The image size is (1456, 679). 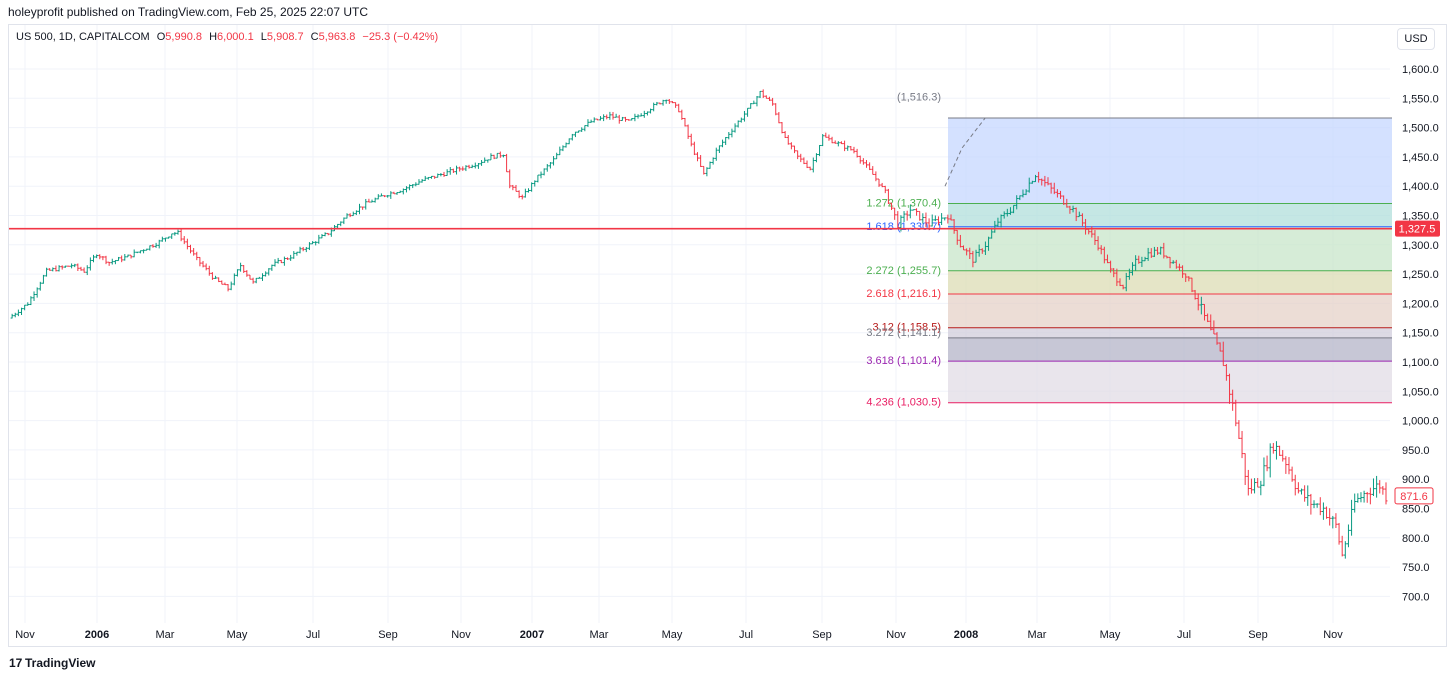 What do you see at coordinates (1416, 510) in the screenshot?
I see `y-tick-label: 850.0` at bounding box center [1416, 510].